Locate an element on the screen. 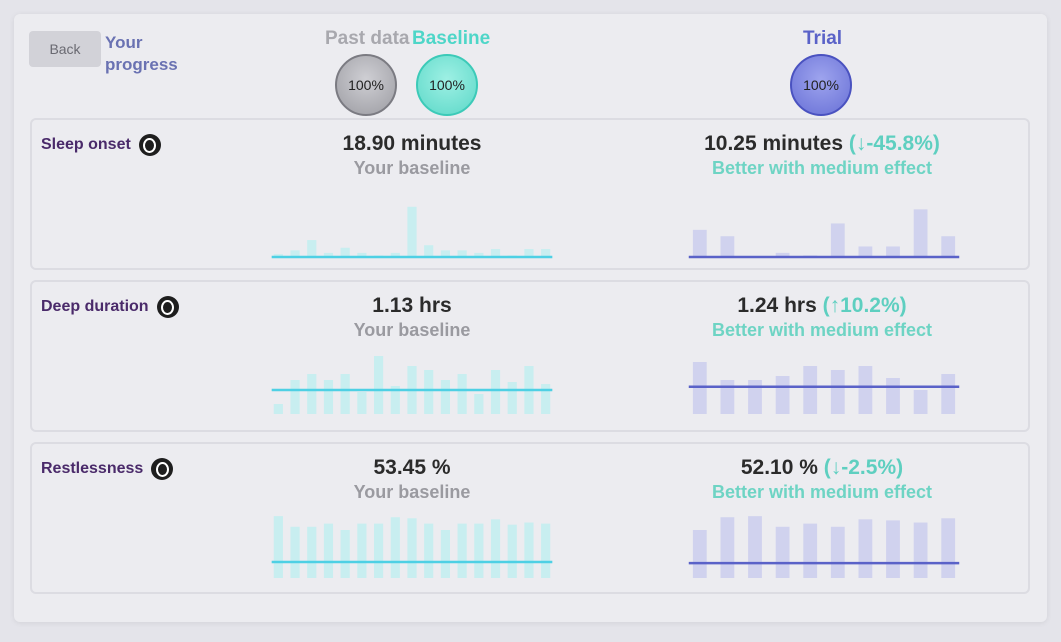 The width and height of the screenshot is (1061, 642). baseline-percent: 100% is located at coordinates (447, 85).